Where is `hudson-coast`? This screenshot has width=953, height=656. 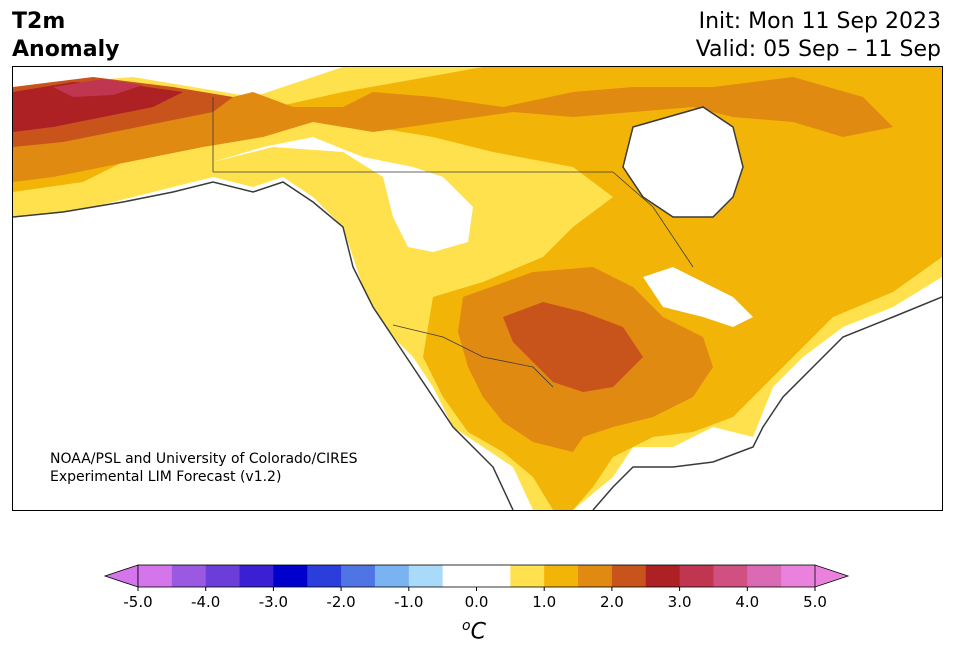 hudson-coast is located at coordinates (683, 162).